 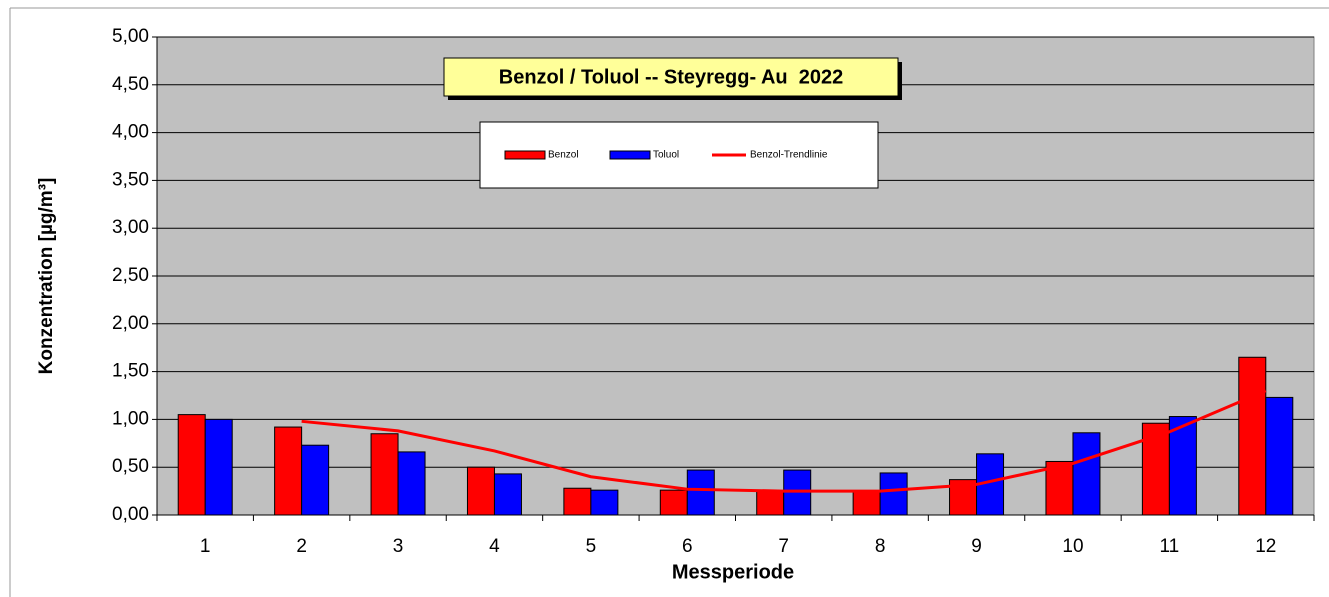 What do you see at coordinates (46, 276) in the screenshot?
I see `y-axis-label: Konzentration [µg/m³]` at bounding box center [46, 276].